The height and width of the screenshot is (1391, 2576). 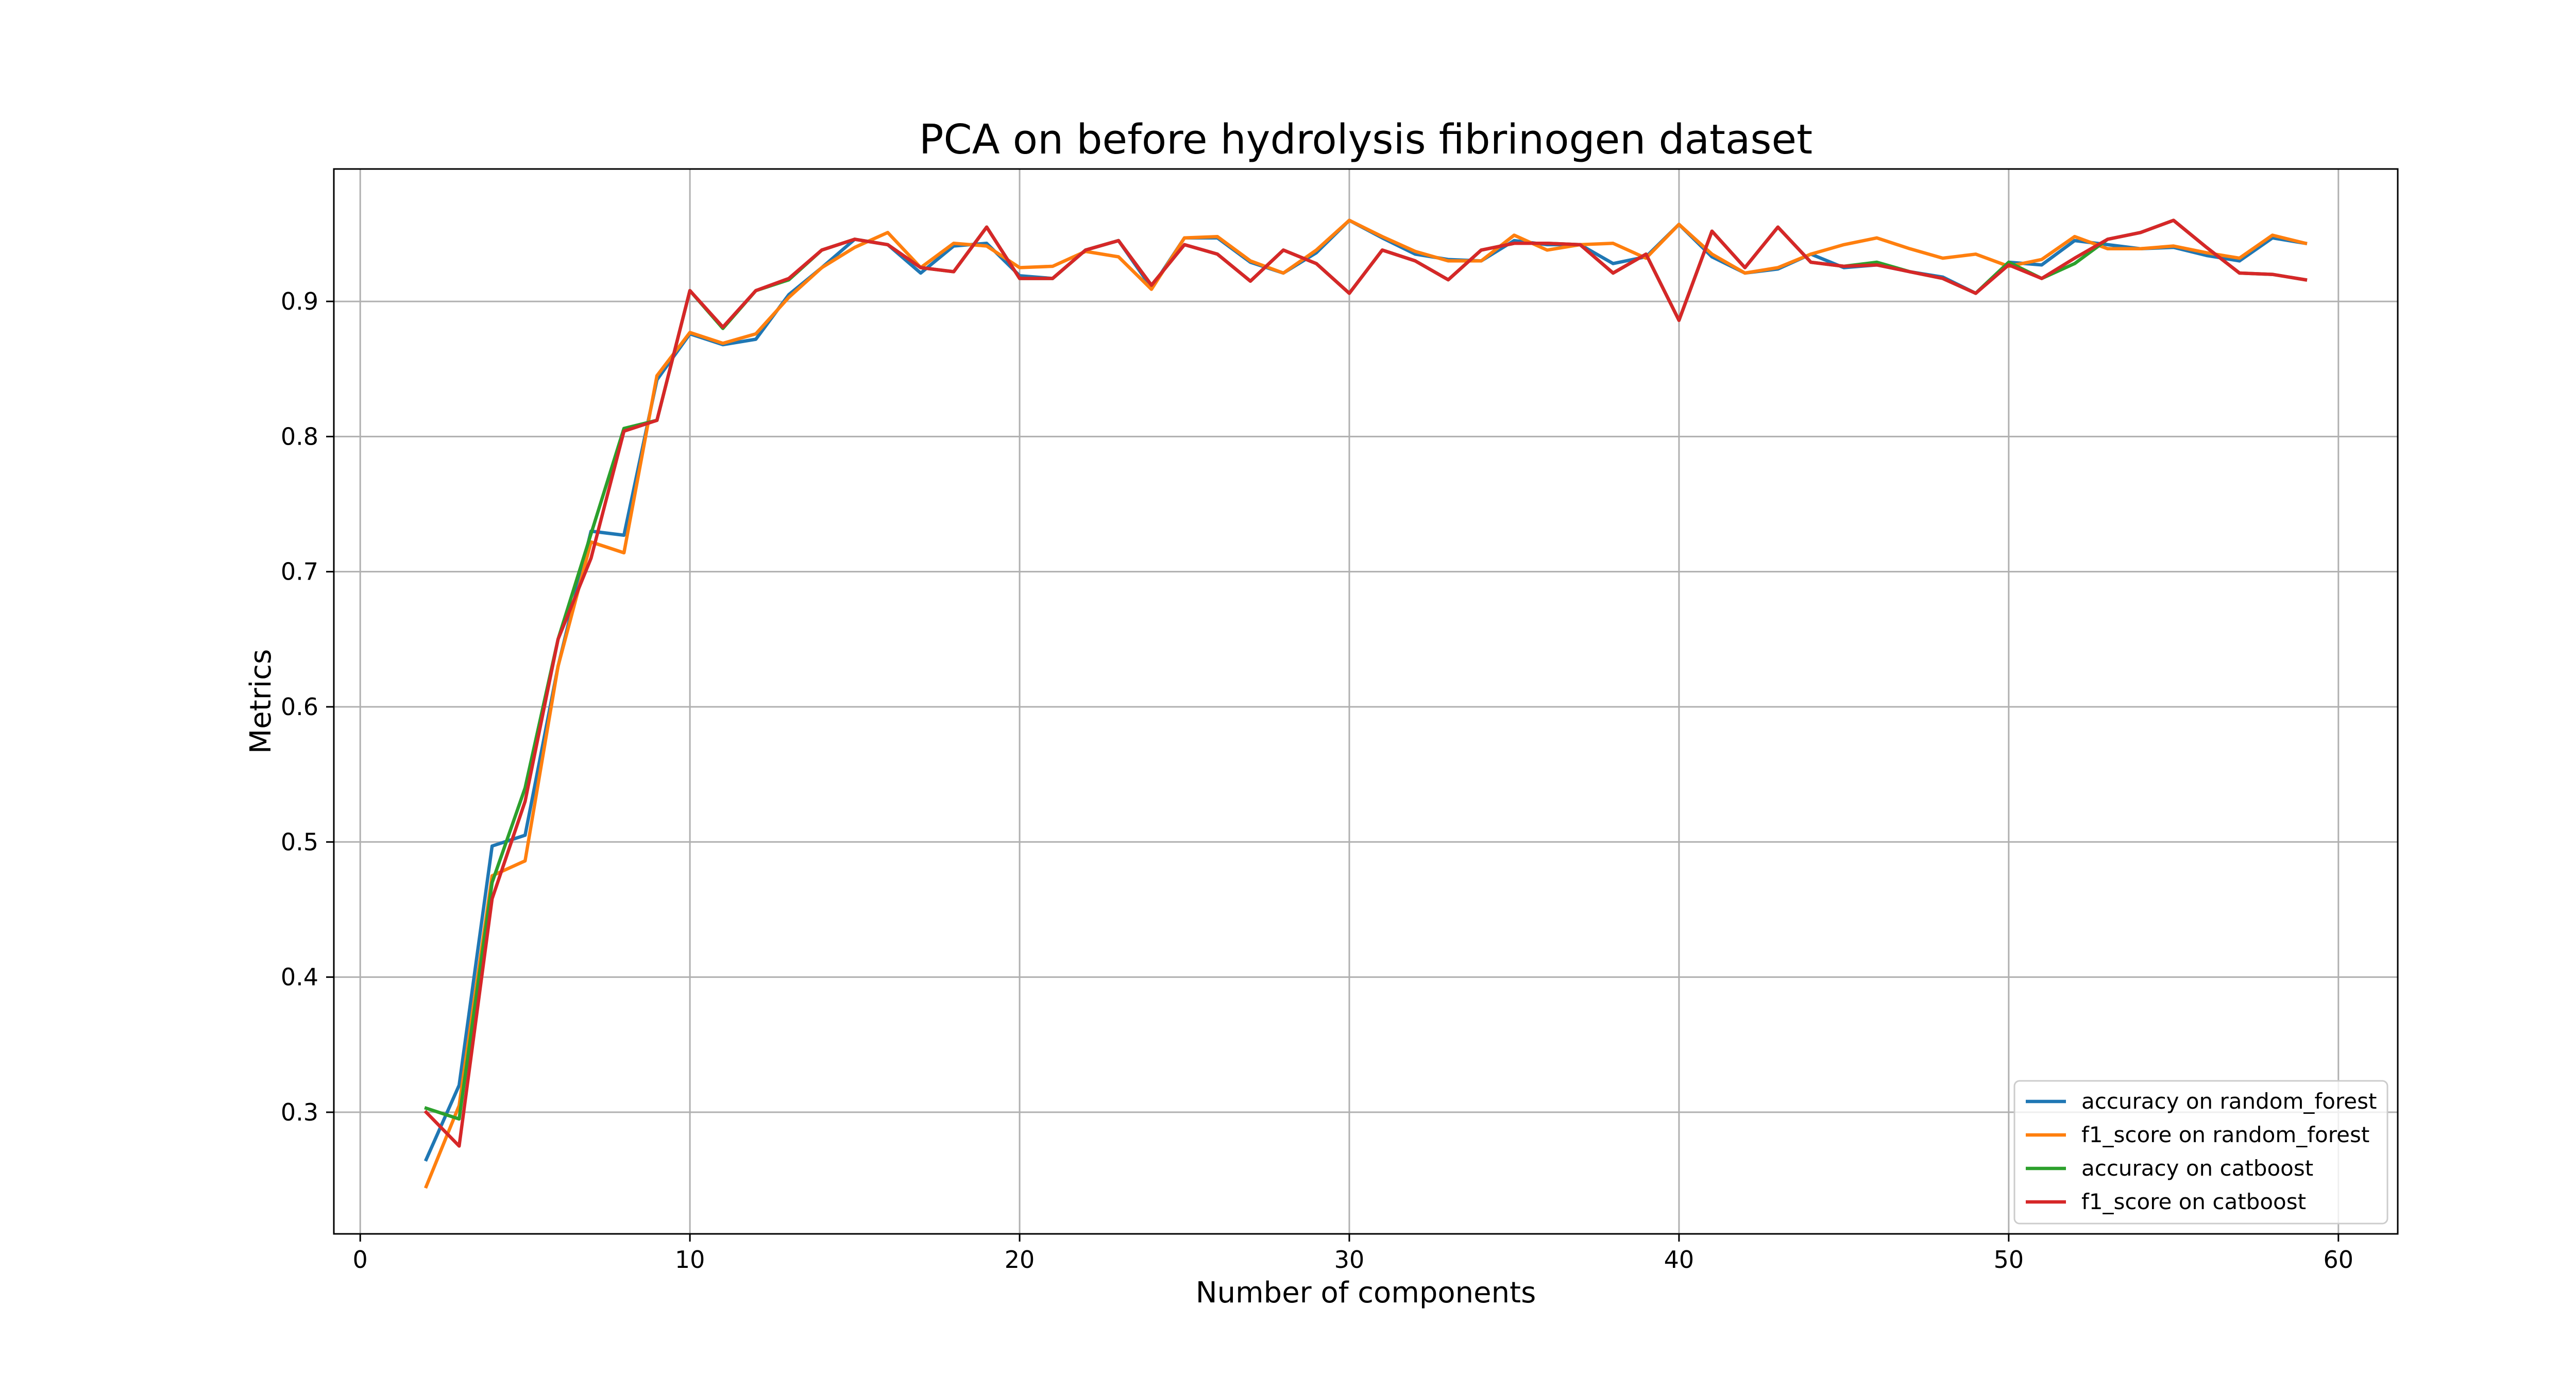 What do you see at coordinates (299, 842) in the screenshot?
I see `y-tick-label: 0.5` at bounding box center [299, 842].